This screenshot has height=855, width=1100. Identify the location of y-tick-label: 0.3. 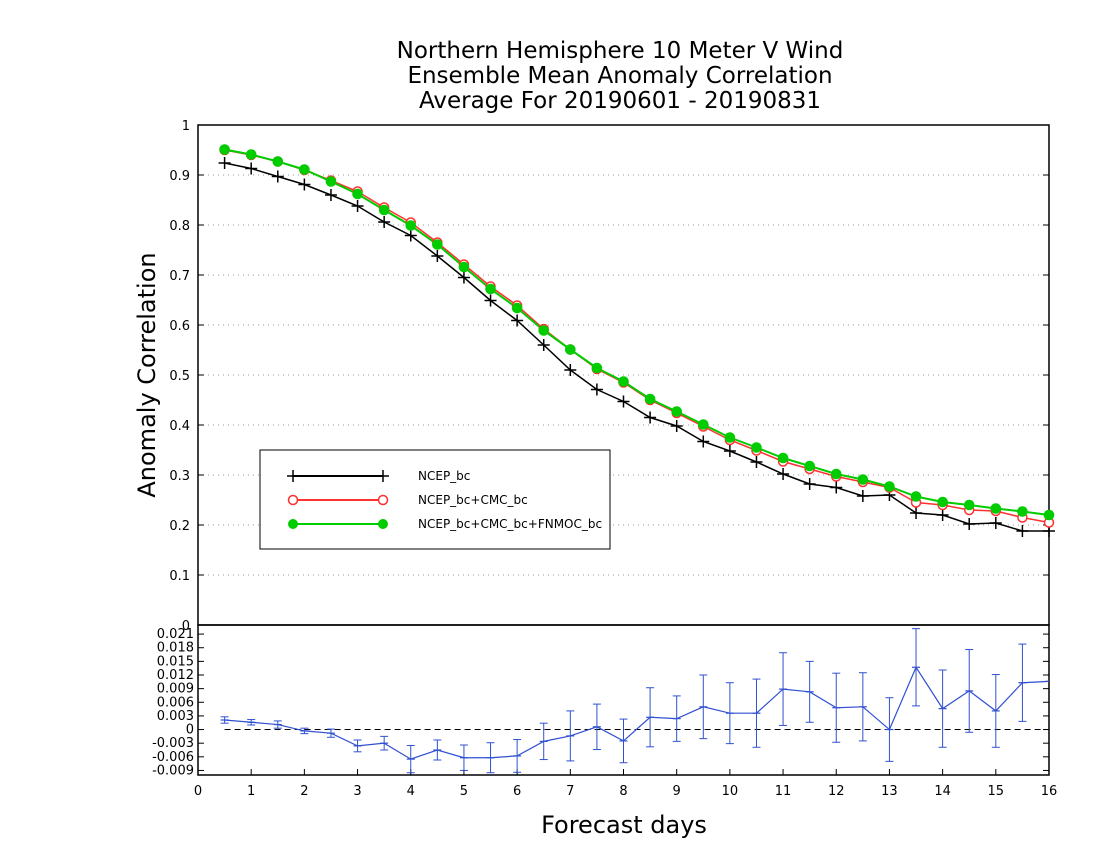
(179, 476).